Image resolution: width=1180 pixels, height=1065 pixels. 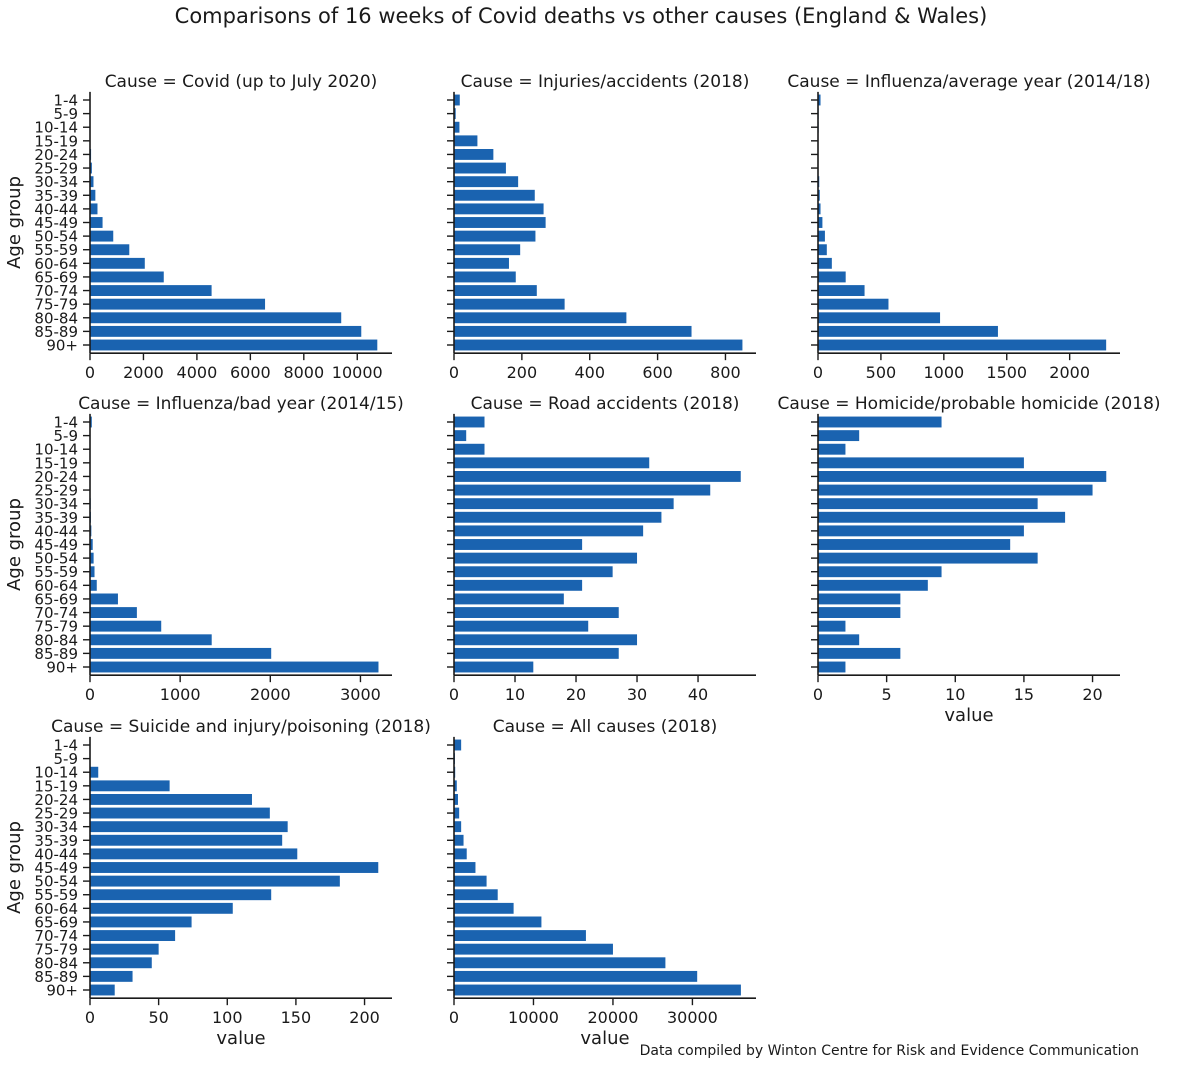 What do you see at coordinates (657, 372) in the screenshot?
I see `x-tick-label: 600` at bounding box center [657, 372].